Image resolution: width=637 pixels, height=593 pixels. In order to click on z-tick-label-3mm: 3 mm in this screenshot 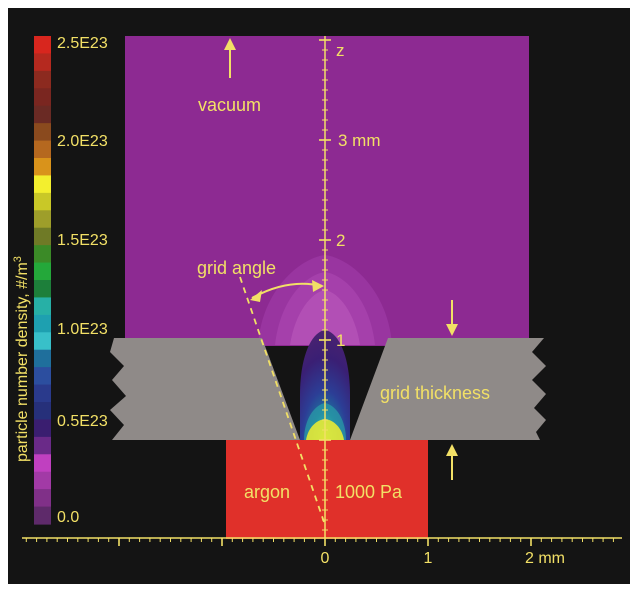, I will do `click(359, 140)`.